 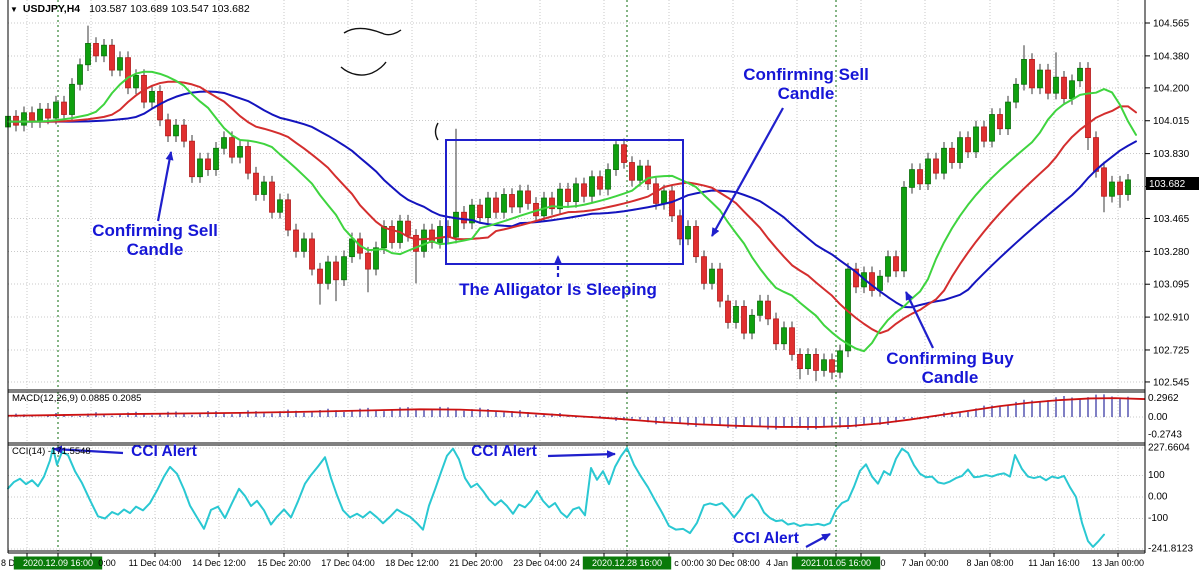 What do you see at coordinates (540, 563) in the screenshot?
I see `svg-text: 23 Dec 04:00` at bounding box center [540, 563].